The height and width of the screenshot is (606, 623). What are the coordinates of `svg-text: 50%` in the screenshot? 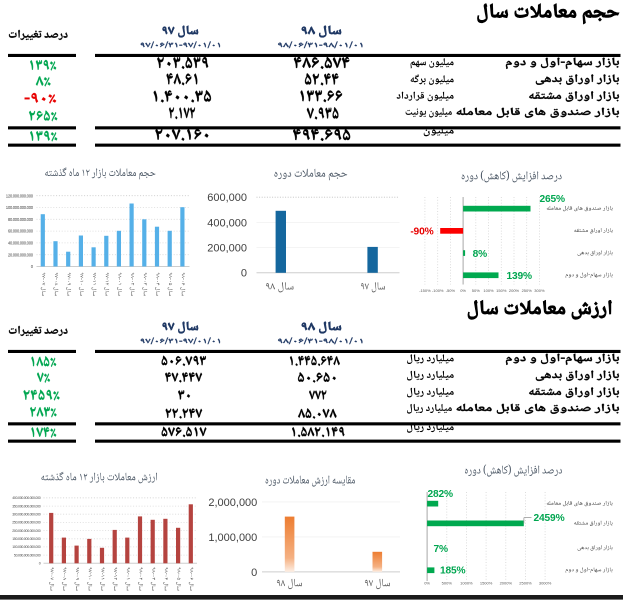 It's located at (476, 290).